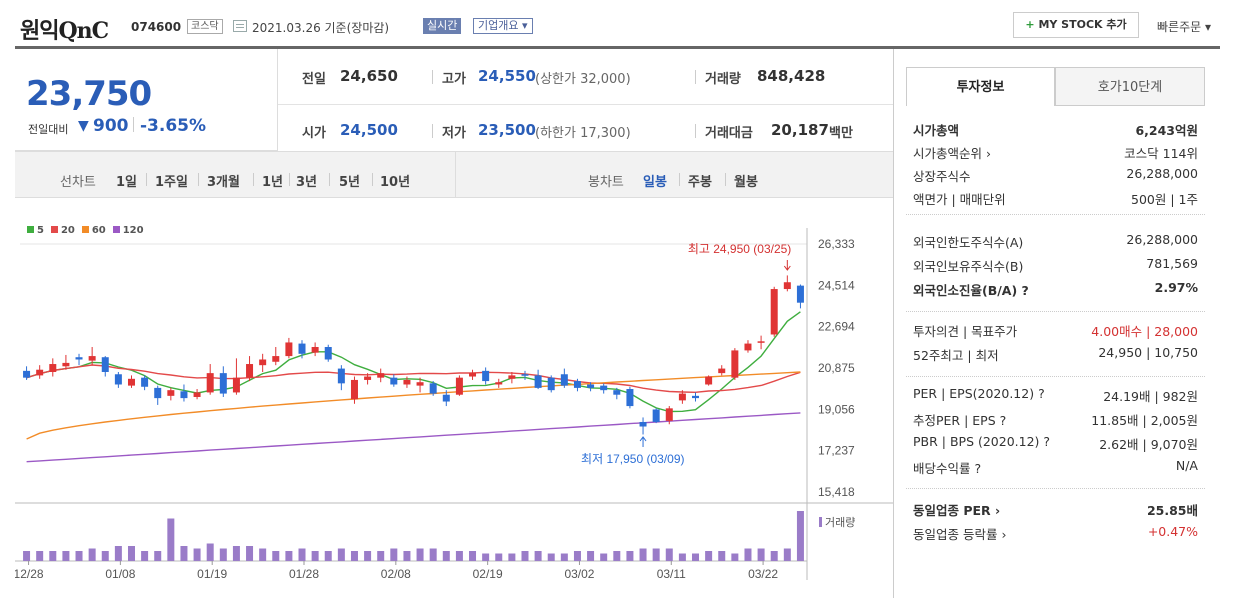 Image resolution: width=1233 pixels, height=598 pixels. What do you see at coordinates (1055, 397) in the screenshot?
I see `info-row: PER | EPS(2020.12) ? 24.19배 | 982원` at bounding box center [1055, 397].